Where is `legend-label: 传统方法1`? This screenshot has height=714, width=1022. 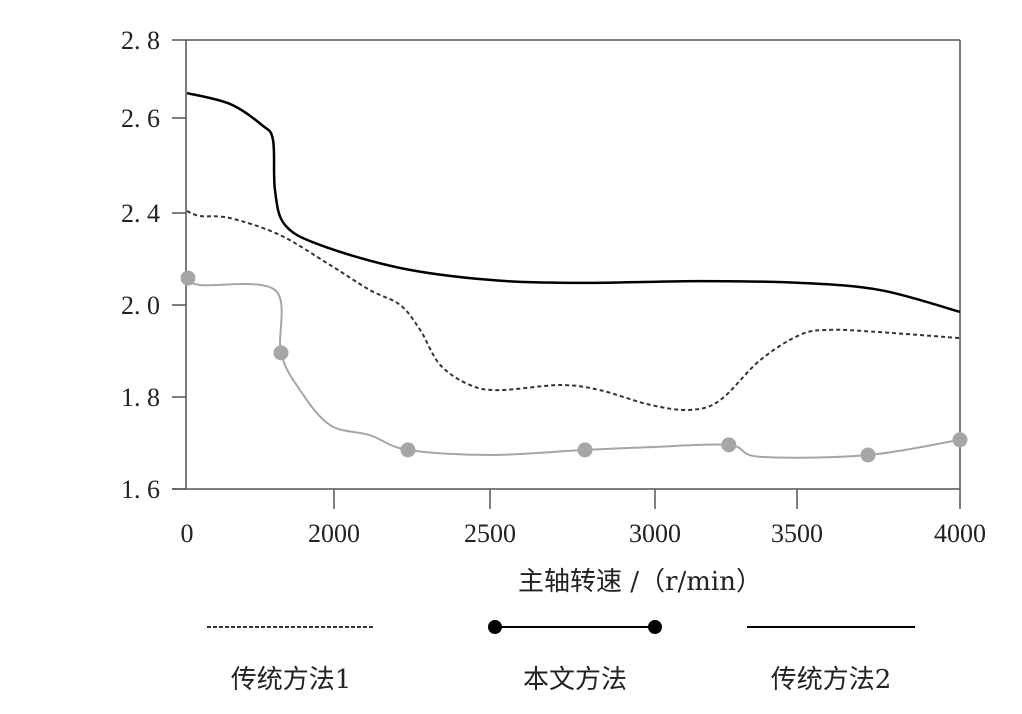 legend-label: 传统方法1 is located at coordinates (291, 680).